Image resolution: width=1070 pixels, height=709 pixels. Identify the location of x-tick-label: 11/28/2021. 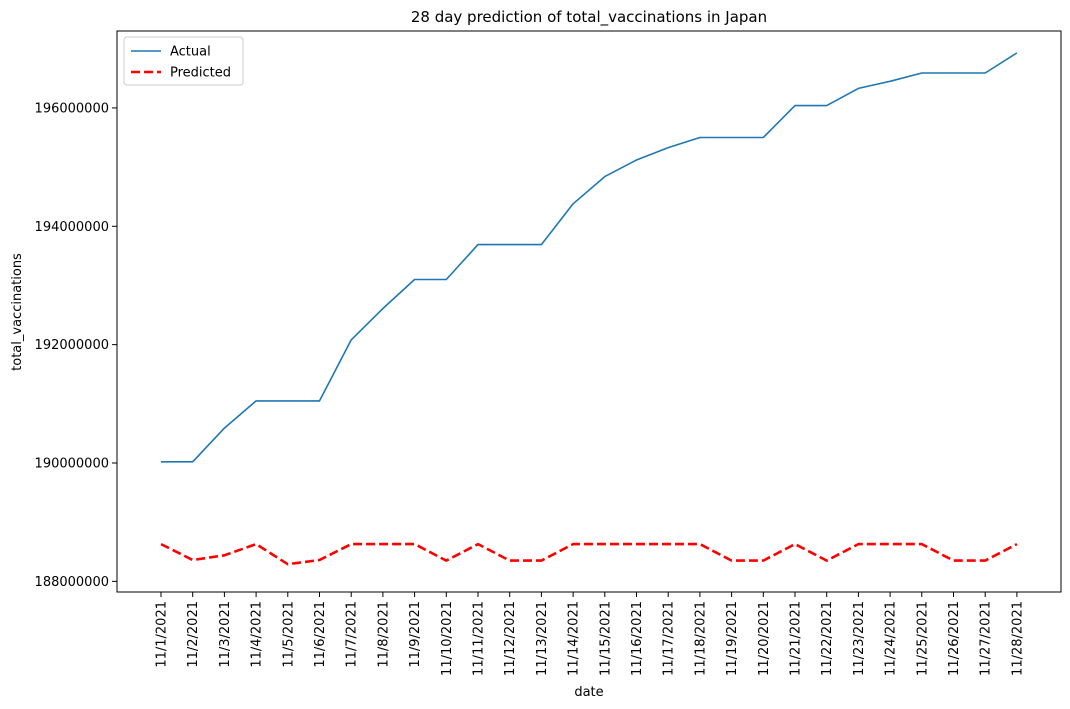
(1017, 638).